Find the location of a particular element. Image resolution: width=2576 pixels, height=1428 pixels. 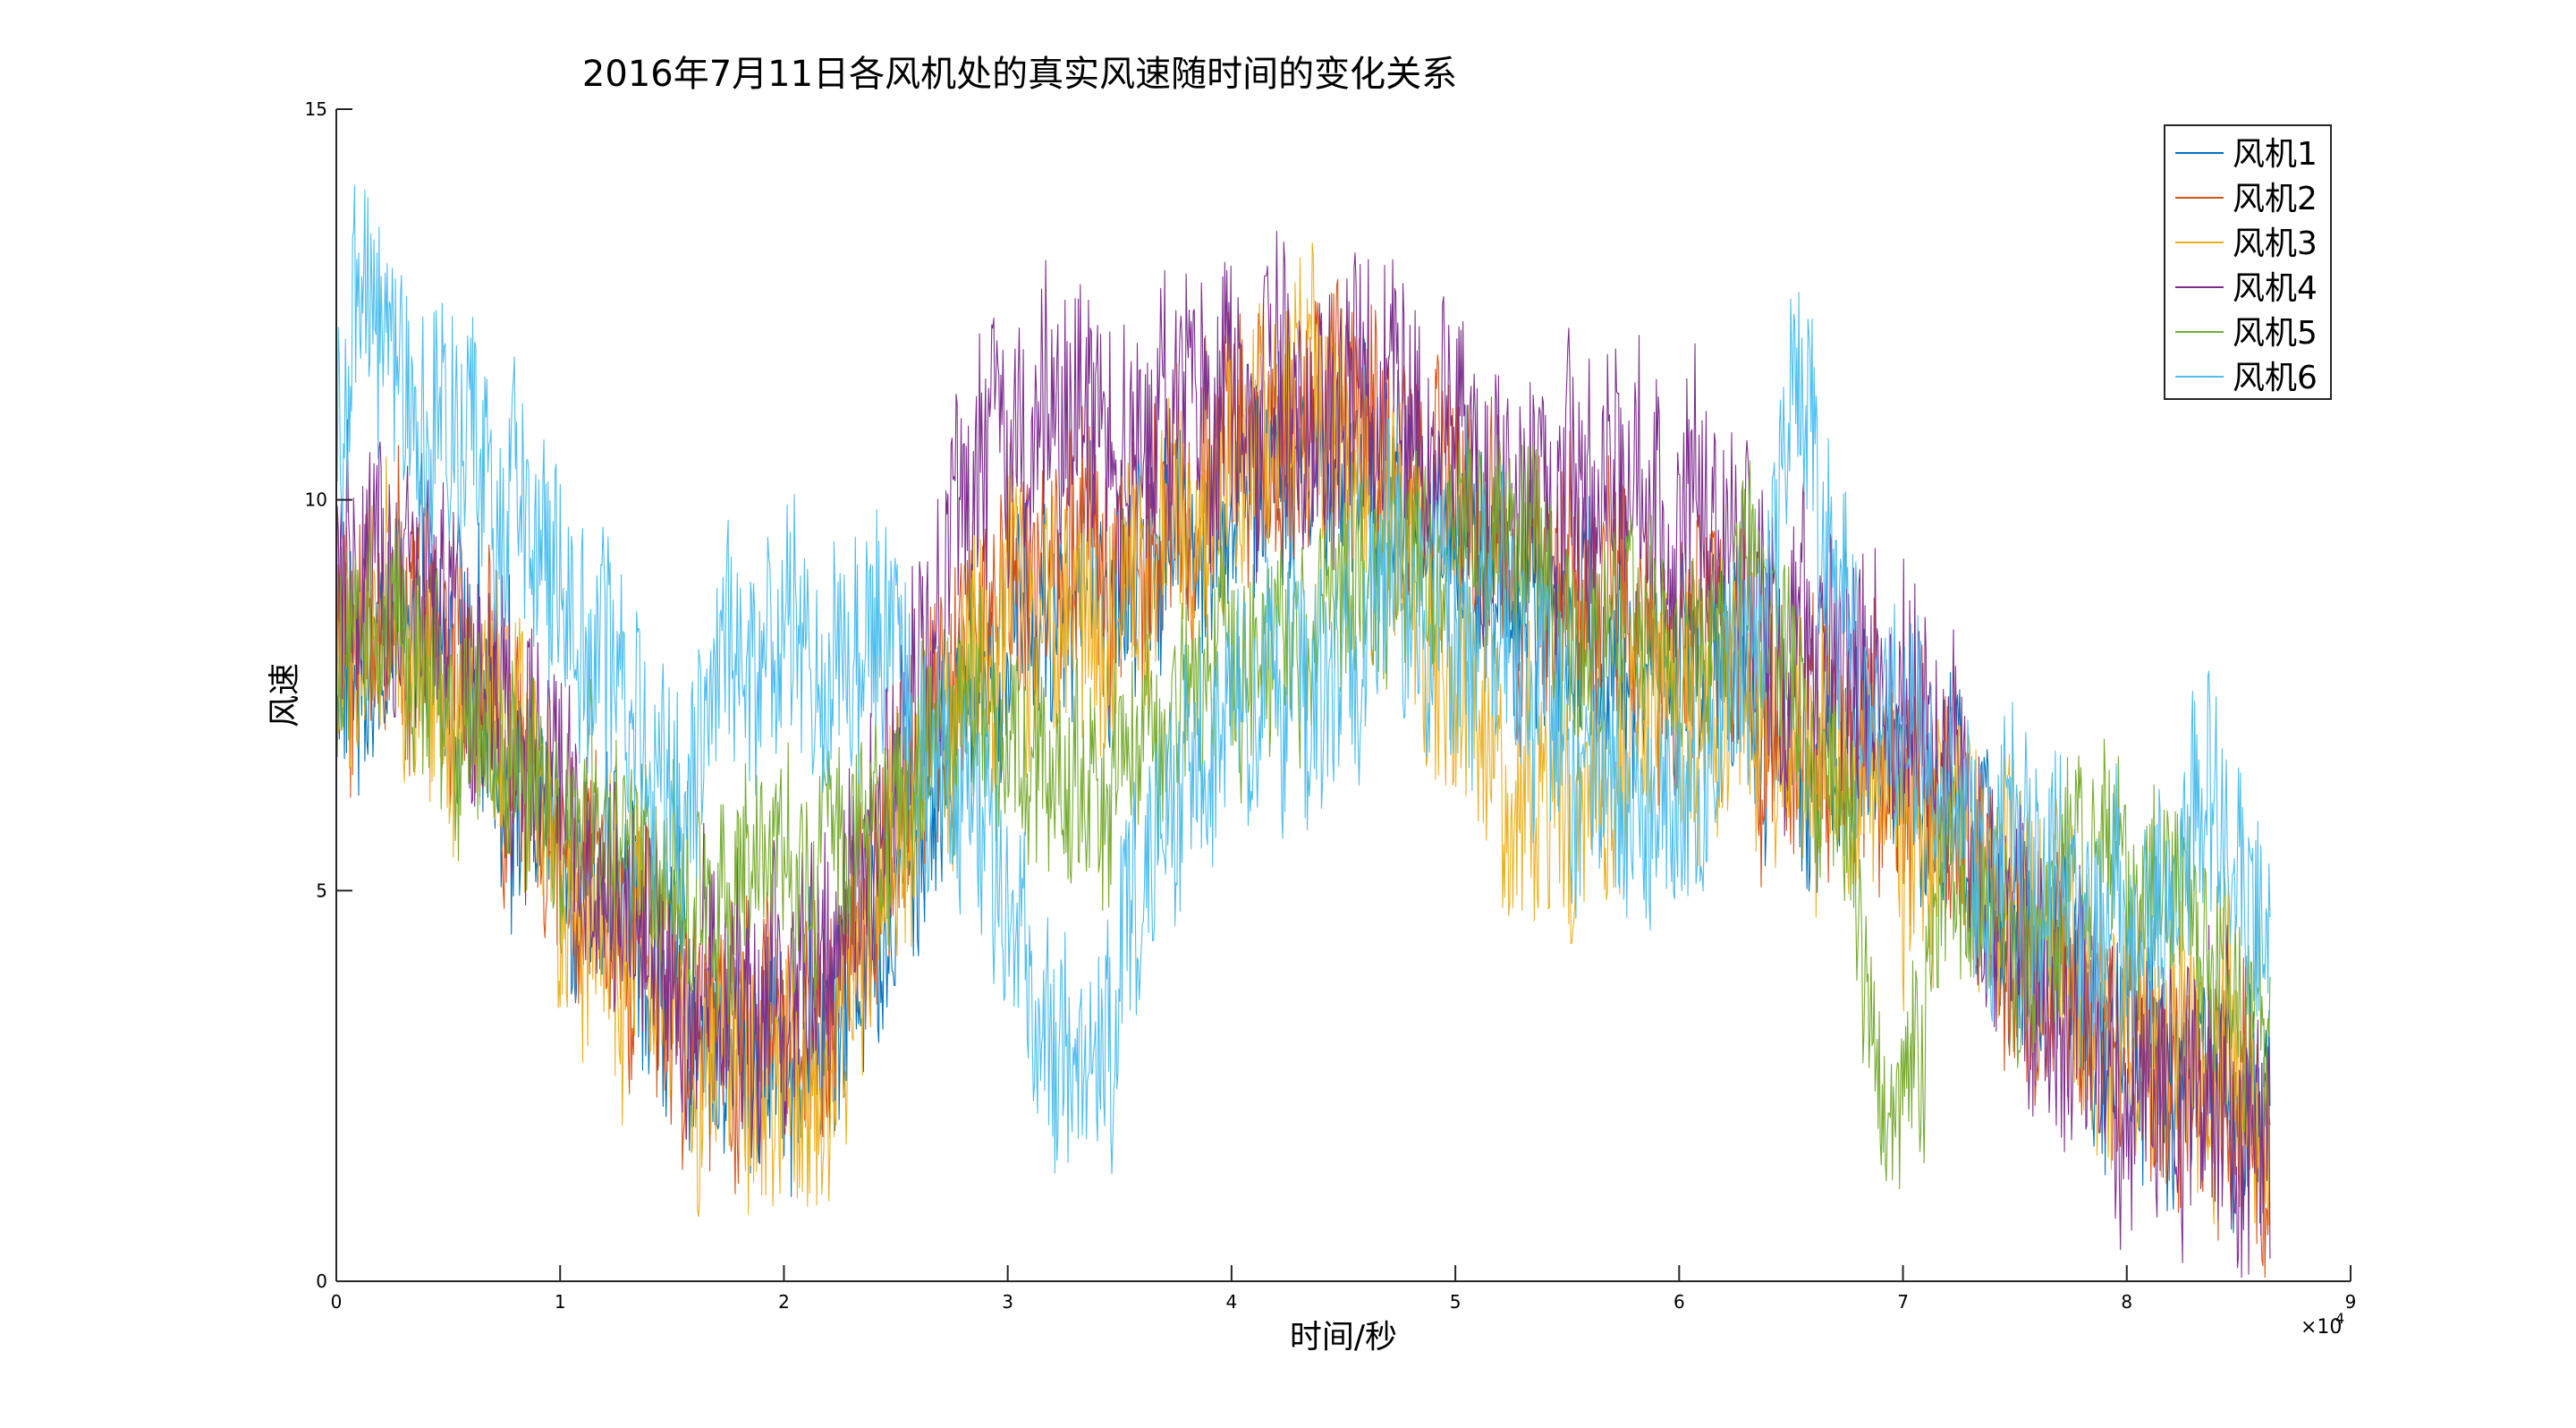

legend-label-3: 风机3 is located at coordinates (2275, 243).